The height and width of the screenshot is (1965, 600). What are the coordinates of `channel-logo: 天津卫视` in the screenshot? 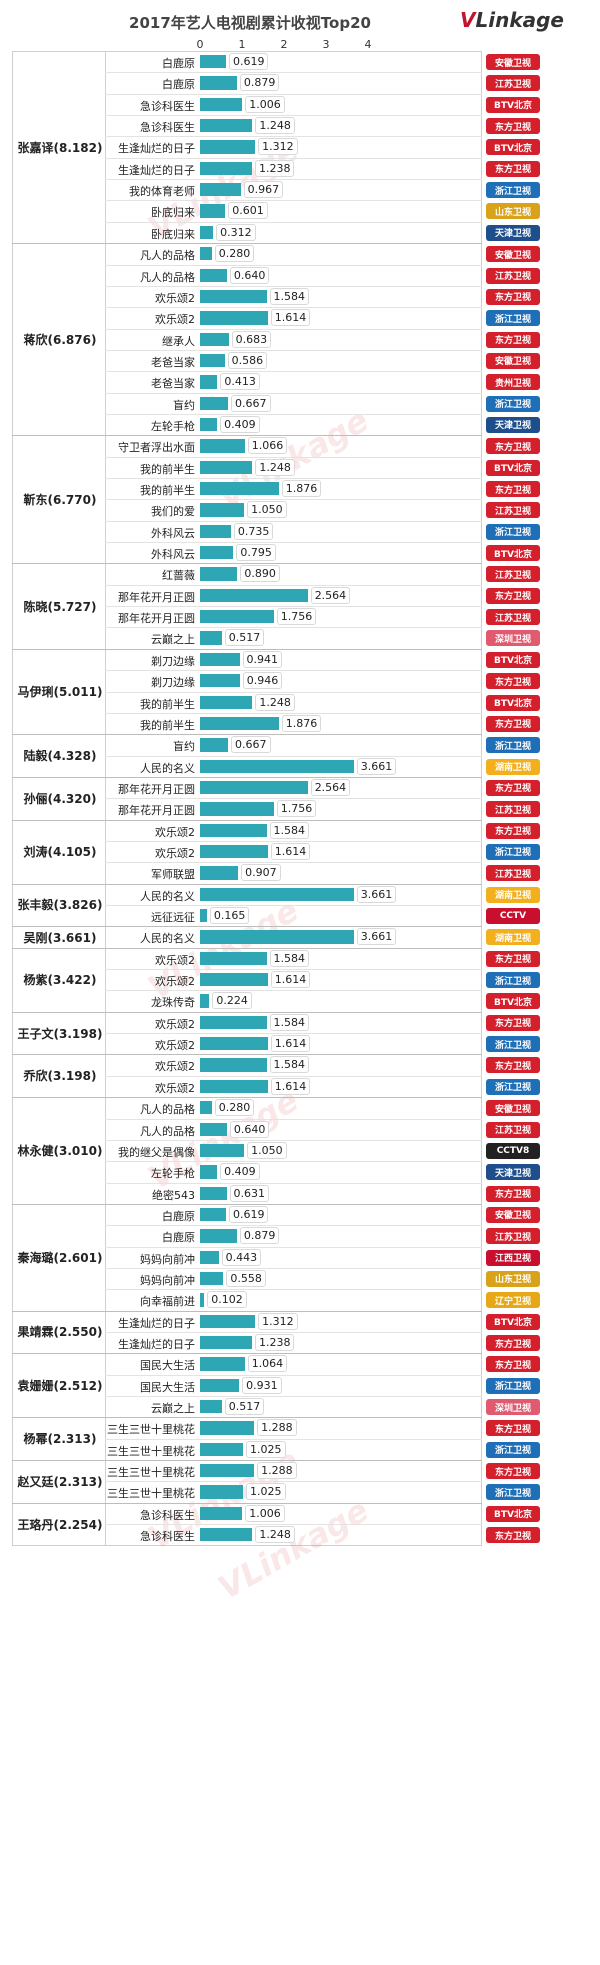 It's located at (513, 1172).